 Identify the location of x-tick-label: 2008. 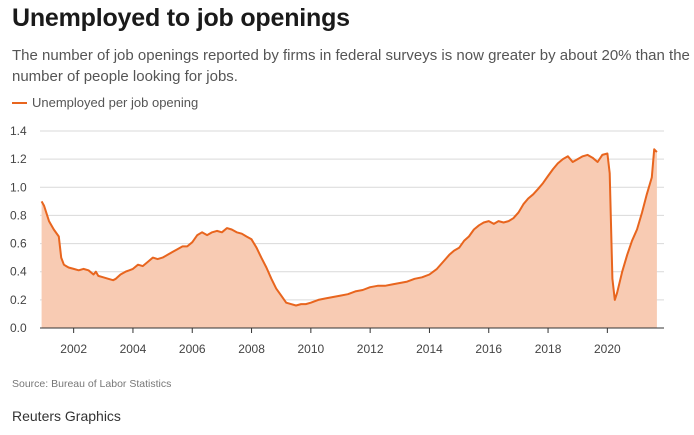
(251, 349).